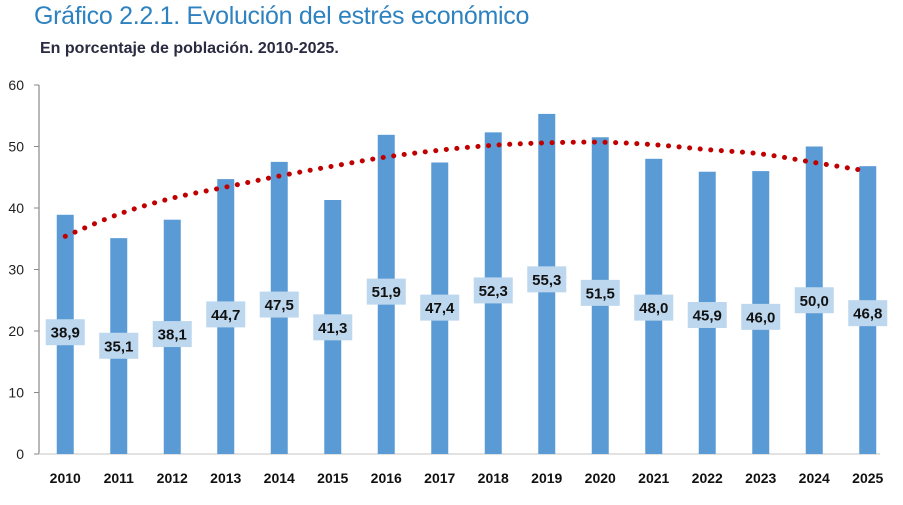  Describe the element at coordinates (172, 478) in the screenshot. I see `x-tick-label: 2012` at that location.